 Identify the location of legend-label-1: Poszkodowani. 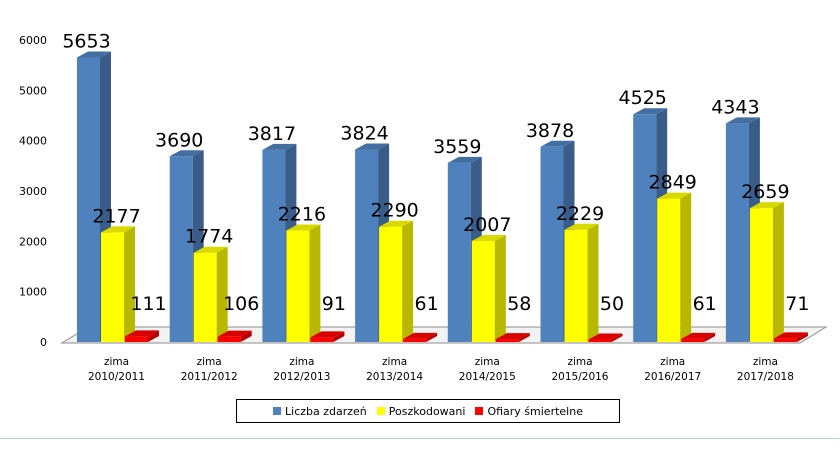
(427, 411).